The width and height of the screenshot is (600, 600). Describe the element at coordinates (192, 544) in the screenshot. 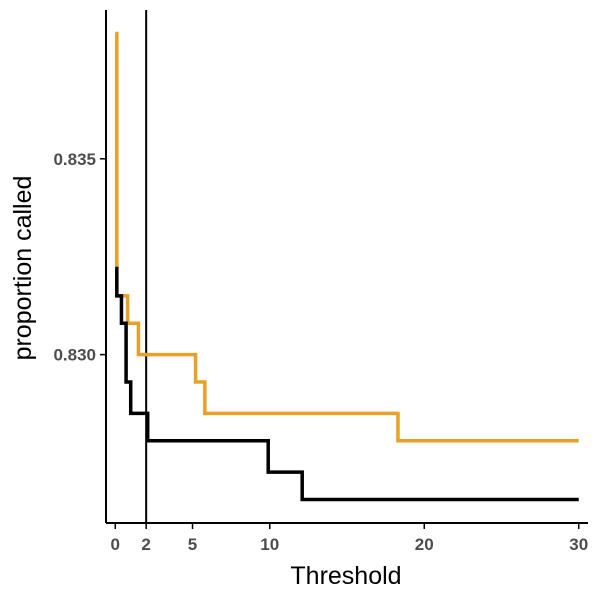

I see `x-tick-label: 5` at that location.